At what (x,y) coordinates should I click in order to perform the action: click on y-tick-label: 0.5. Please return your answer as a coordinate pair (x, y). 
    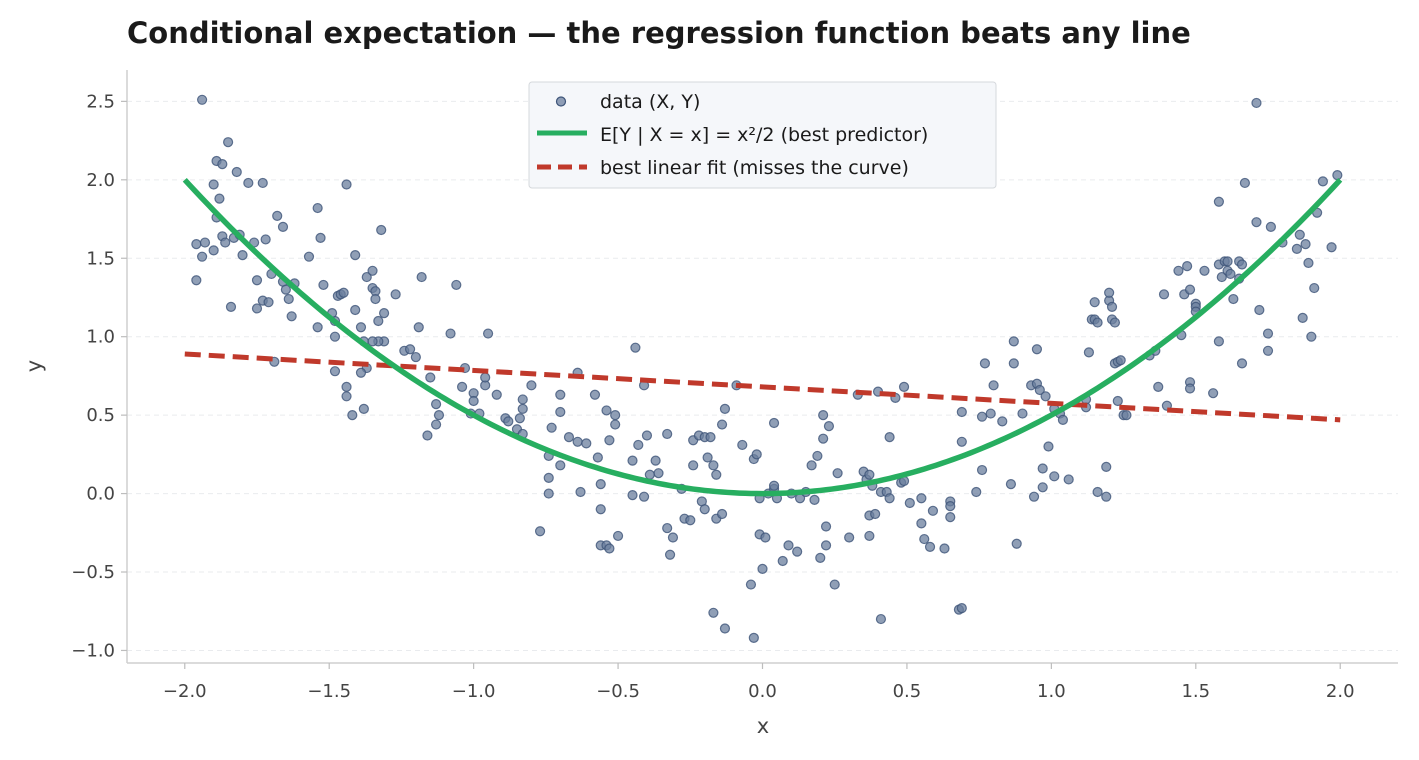
    Looking at the image, I should click on (100, 415).